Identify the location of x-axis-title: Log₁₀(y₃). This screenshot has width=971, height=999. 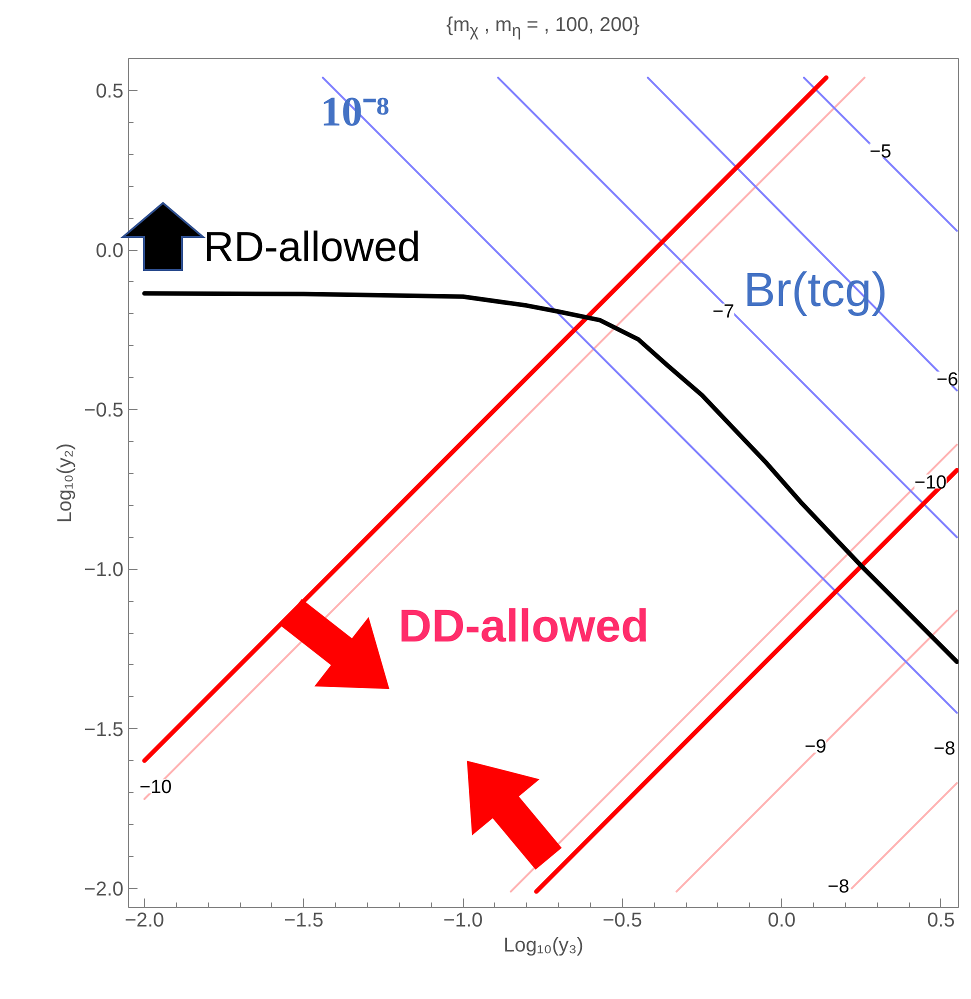
(544, 945).